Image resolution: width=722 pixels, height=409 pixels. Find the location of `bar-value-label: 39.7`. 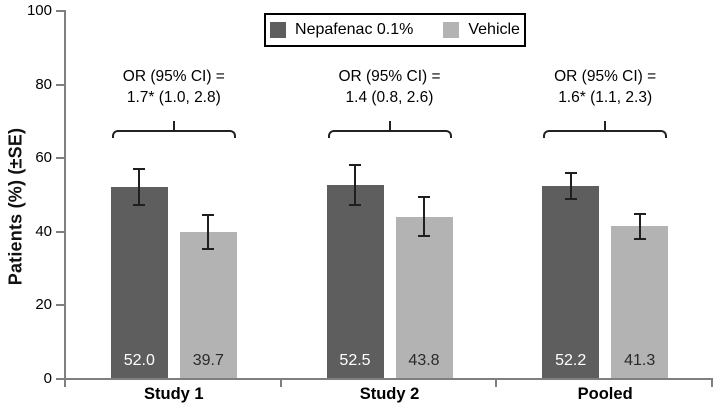

bar-value-label: 39.7 is located at coordinates (208, 360).